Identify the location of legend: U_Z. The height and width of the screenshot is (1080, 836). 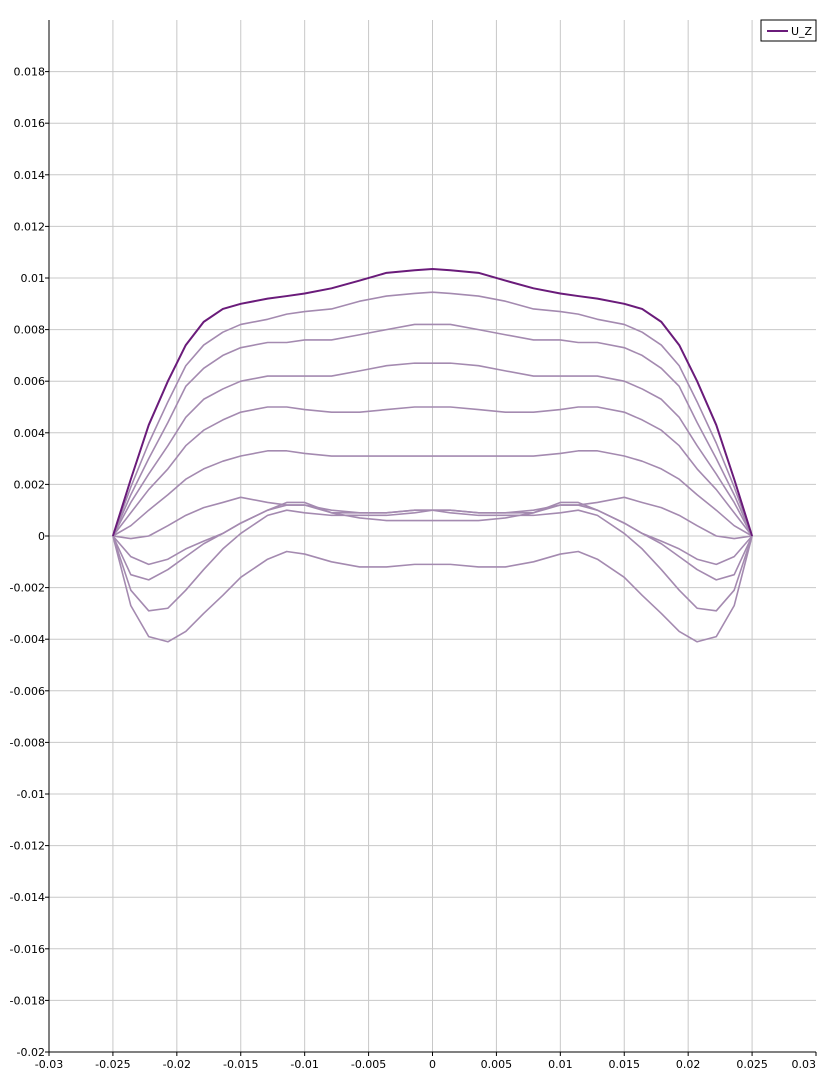
(788, 30).